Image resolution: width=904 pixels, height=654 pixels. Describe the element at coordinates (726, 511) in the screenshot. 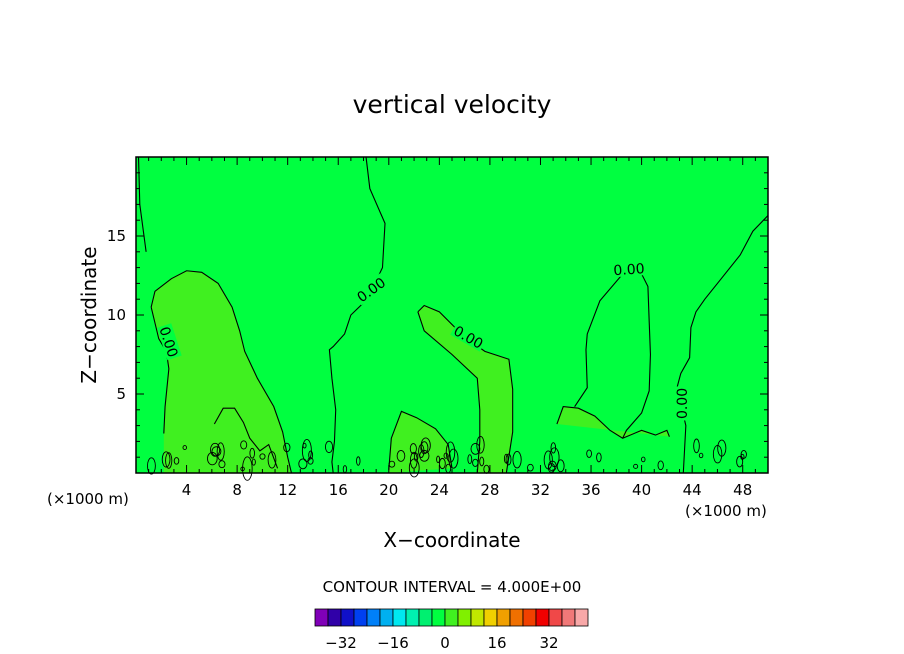

I see `x-unit-label-right: (×1000 m)` at that location.